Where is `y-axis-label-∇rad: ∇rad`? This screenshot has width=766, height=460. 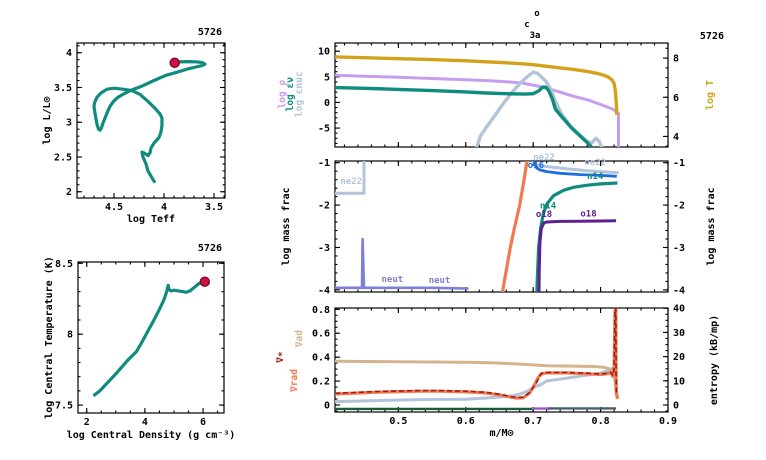 y-axis-label-∇rad: ∇rad is located at coordinates (294, 381).